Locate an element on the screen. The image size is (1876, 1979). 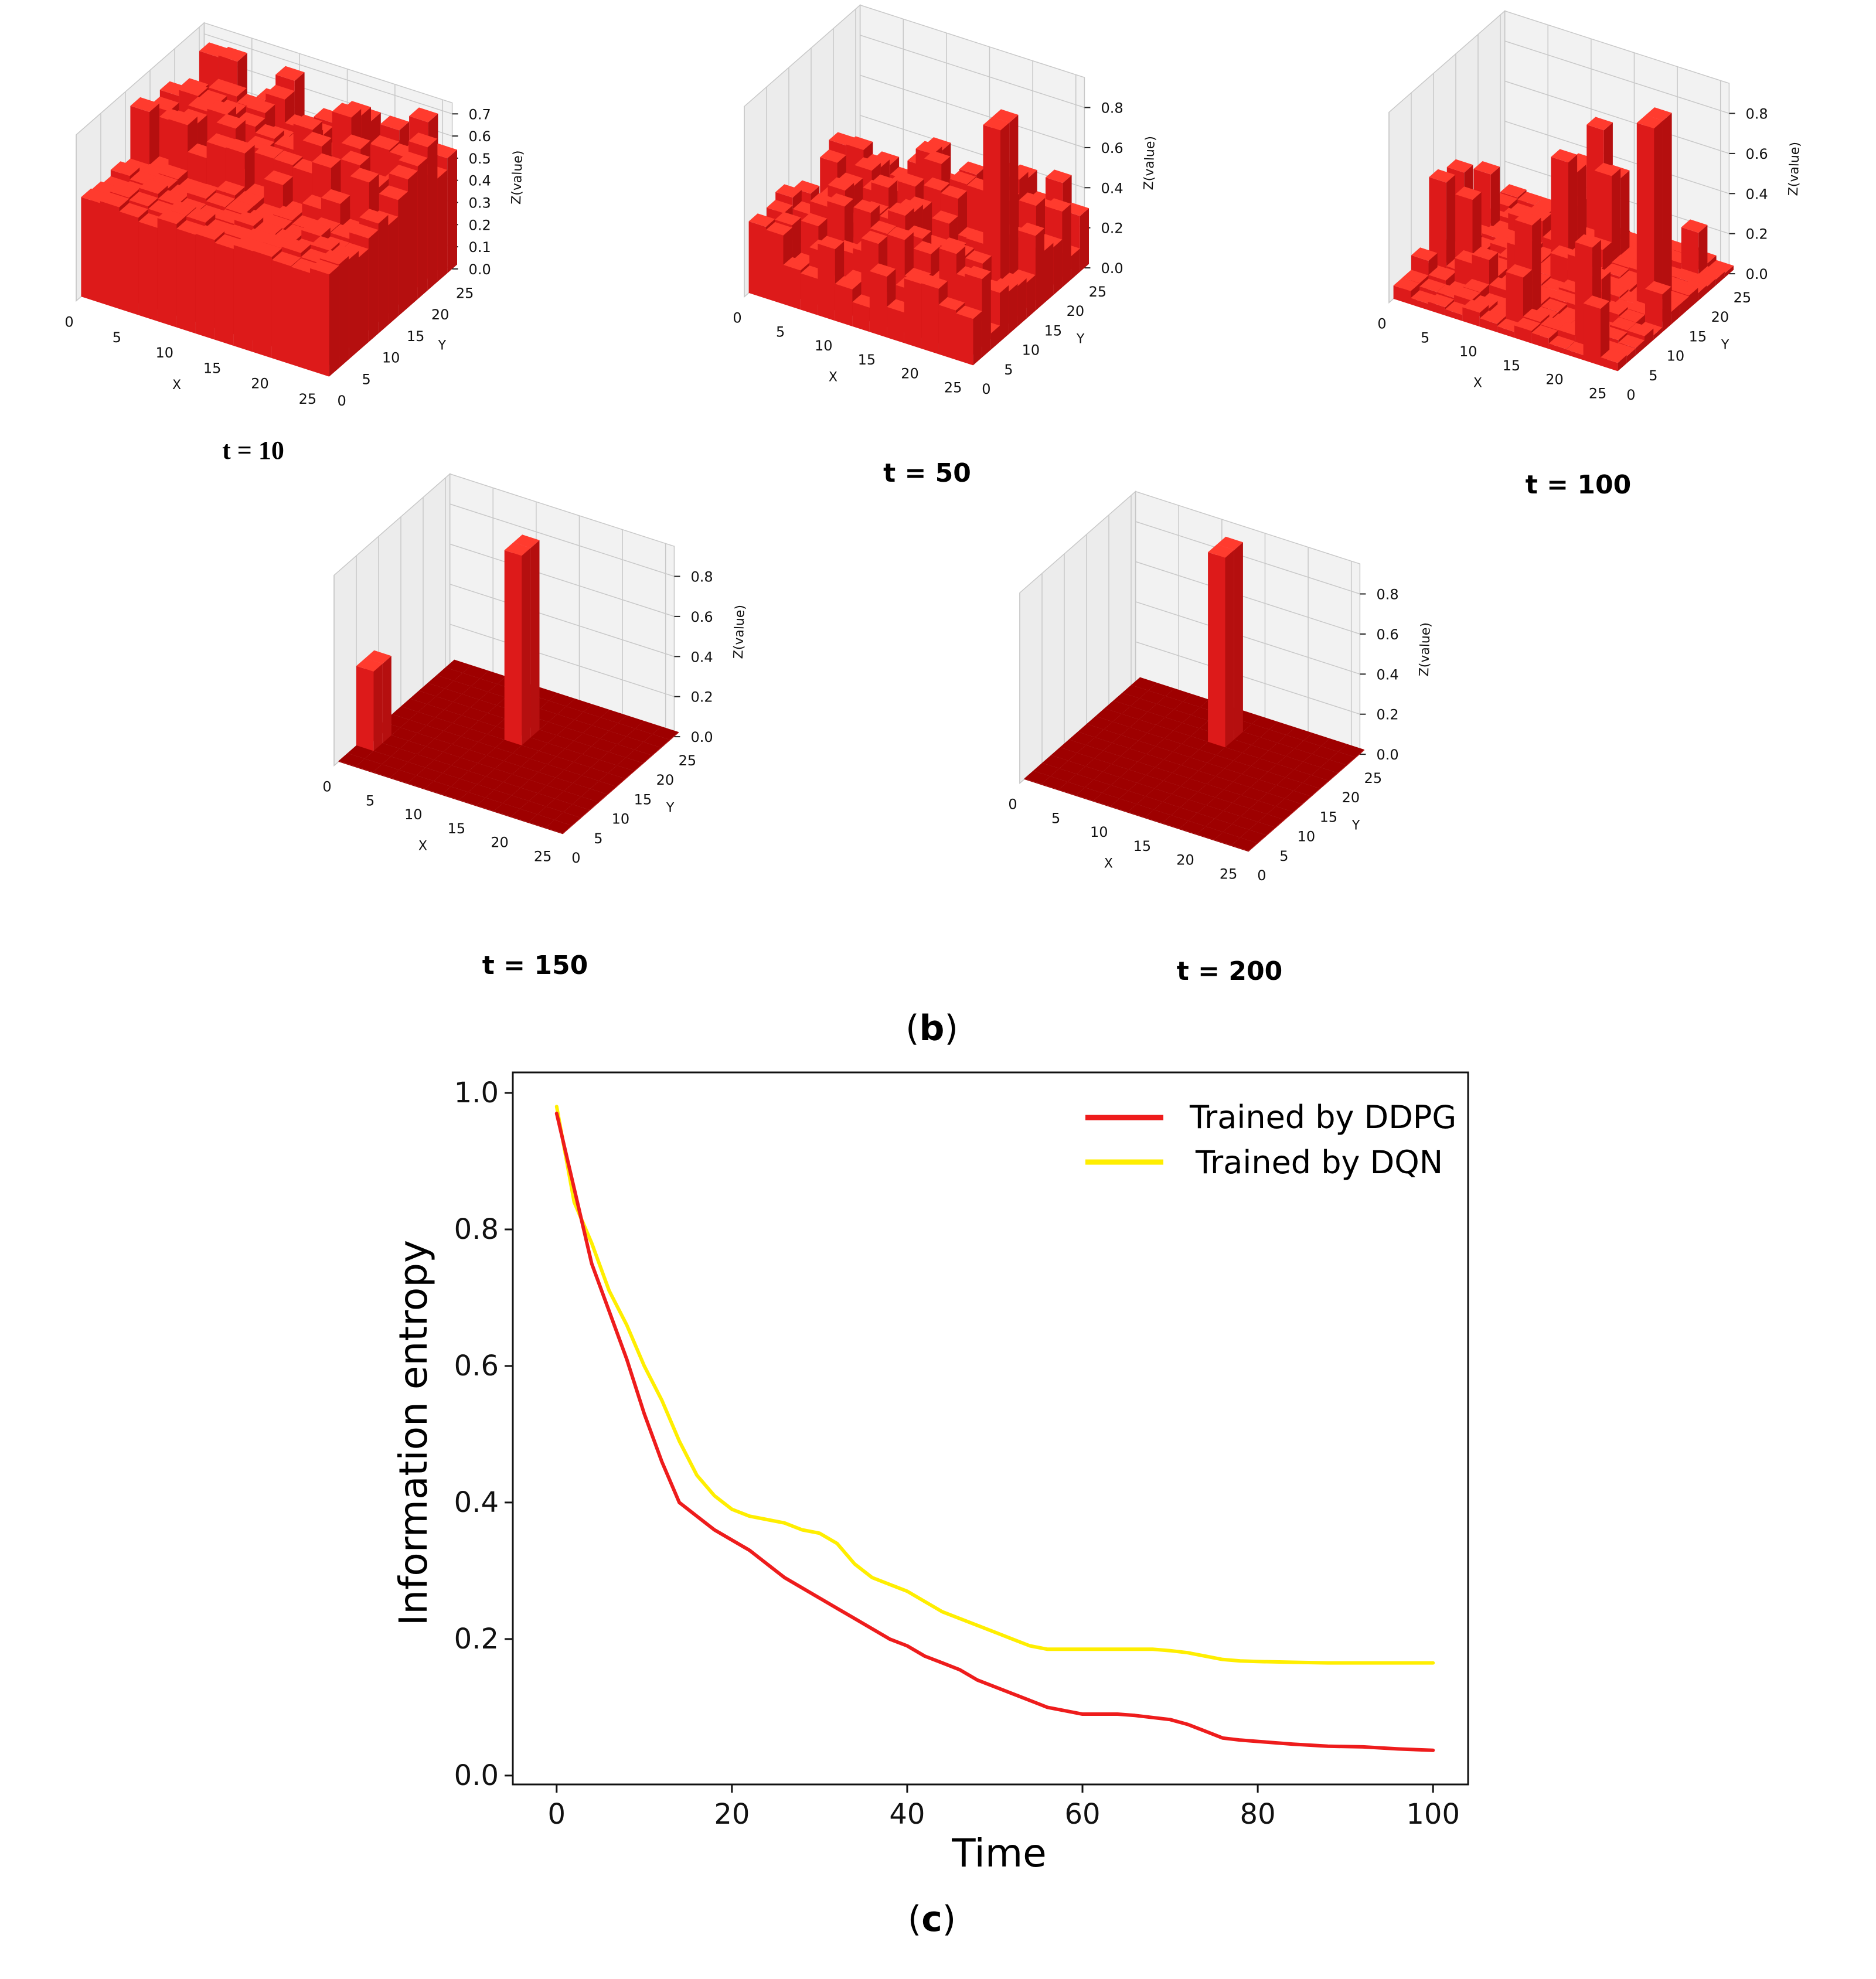
plot-title-t50: t = 50 is located at coordinates (927, 473).